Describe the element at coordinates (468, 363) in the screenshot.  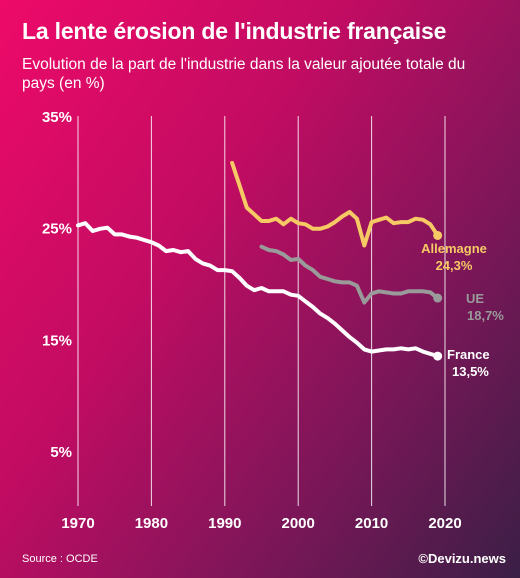
I see `series-label-france: France 13,5%` at that location.